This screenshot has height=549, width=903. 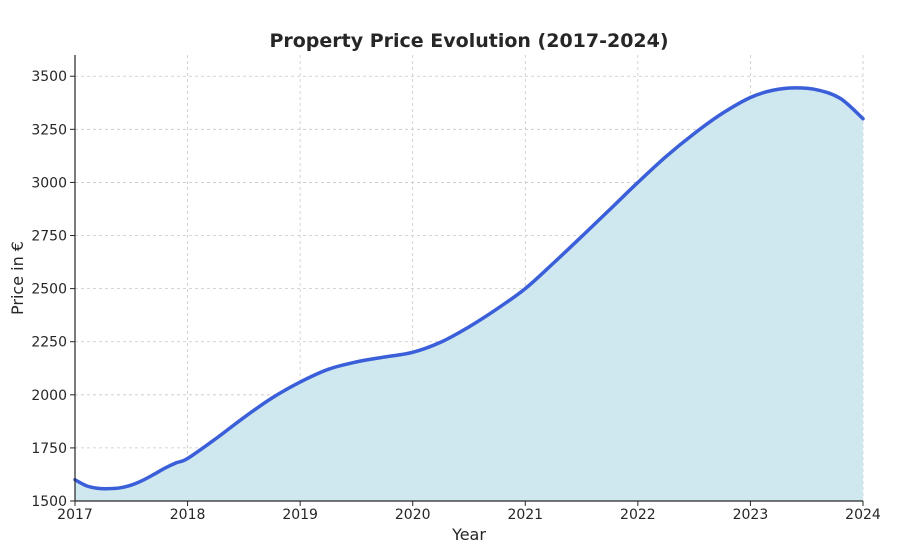 What do you see at coordinates (525, 515) in the screenshot?
I see `x-tick-label: 2021` at bounding box center [525, 515].